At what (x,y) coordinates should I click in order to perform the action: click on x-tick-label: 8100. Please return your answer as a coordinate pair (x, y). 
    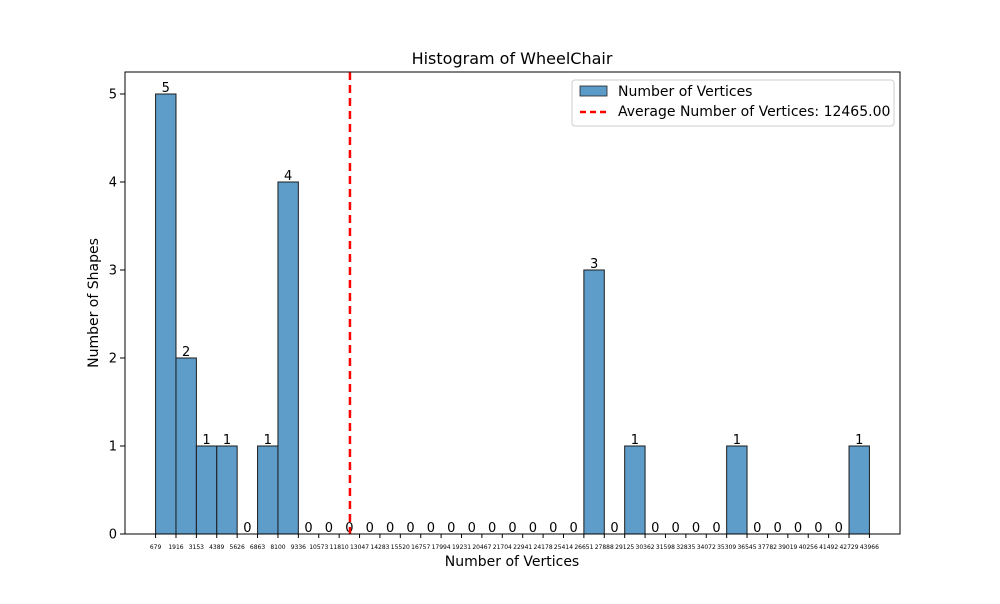
    Looking at the image, I should click on (277, 547).